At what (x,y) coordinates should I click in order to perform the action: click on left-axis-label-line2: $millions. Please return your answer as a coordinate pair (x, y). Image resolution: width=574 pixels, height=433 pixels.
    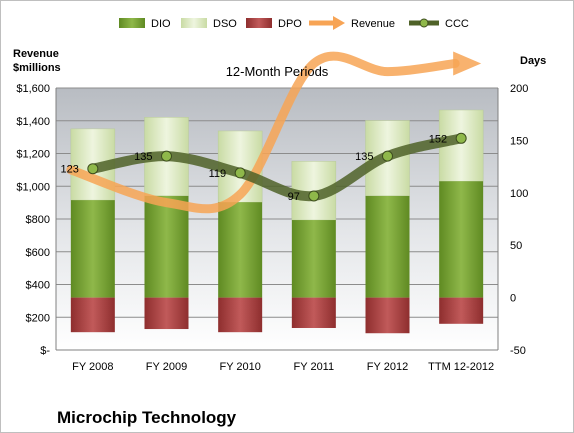
    Looking at the image, I should click on (37, 68).